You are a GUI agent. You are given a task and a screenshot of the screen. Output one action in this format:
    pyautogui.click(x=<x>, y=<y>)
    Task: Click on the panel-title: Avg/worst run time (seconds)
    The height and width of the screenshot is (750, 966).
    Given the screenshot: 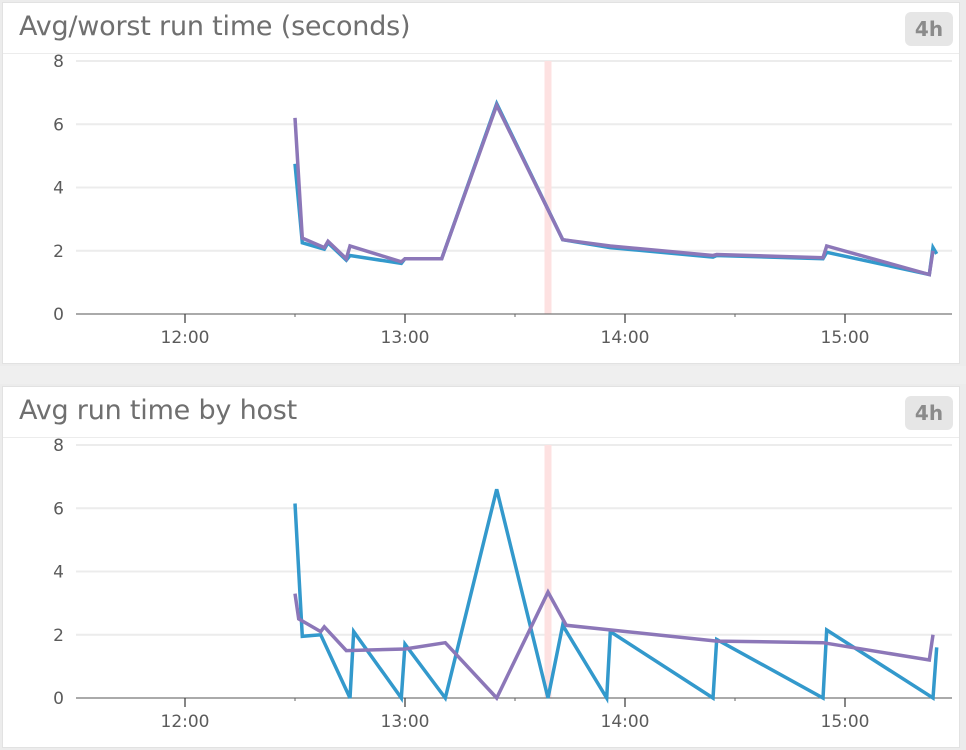 What is the action you would take?
    pyautogui.click(x=215, y=26)
    